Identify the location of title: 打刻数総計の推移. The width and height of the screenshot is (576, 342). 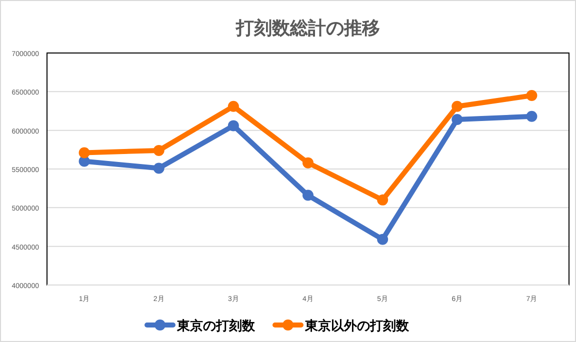
(308, 28).